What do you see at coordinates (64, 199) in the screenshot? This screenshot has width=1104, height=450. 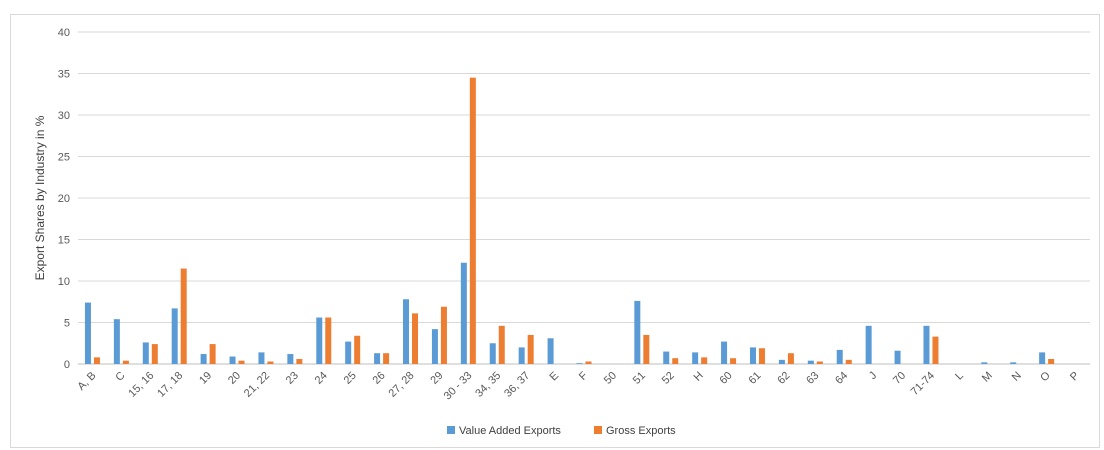 I see `y-tick-label: 20` at bounding box center [64, 199].